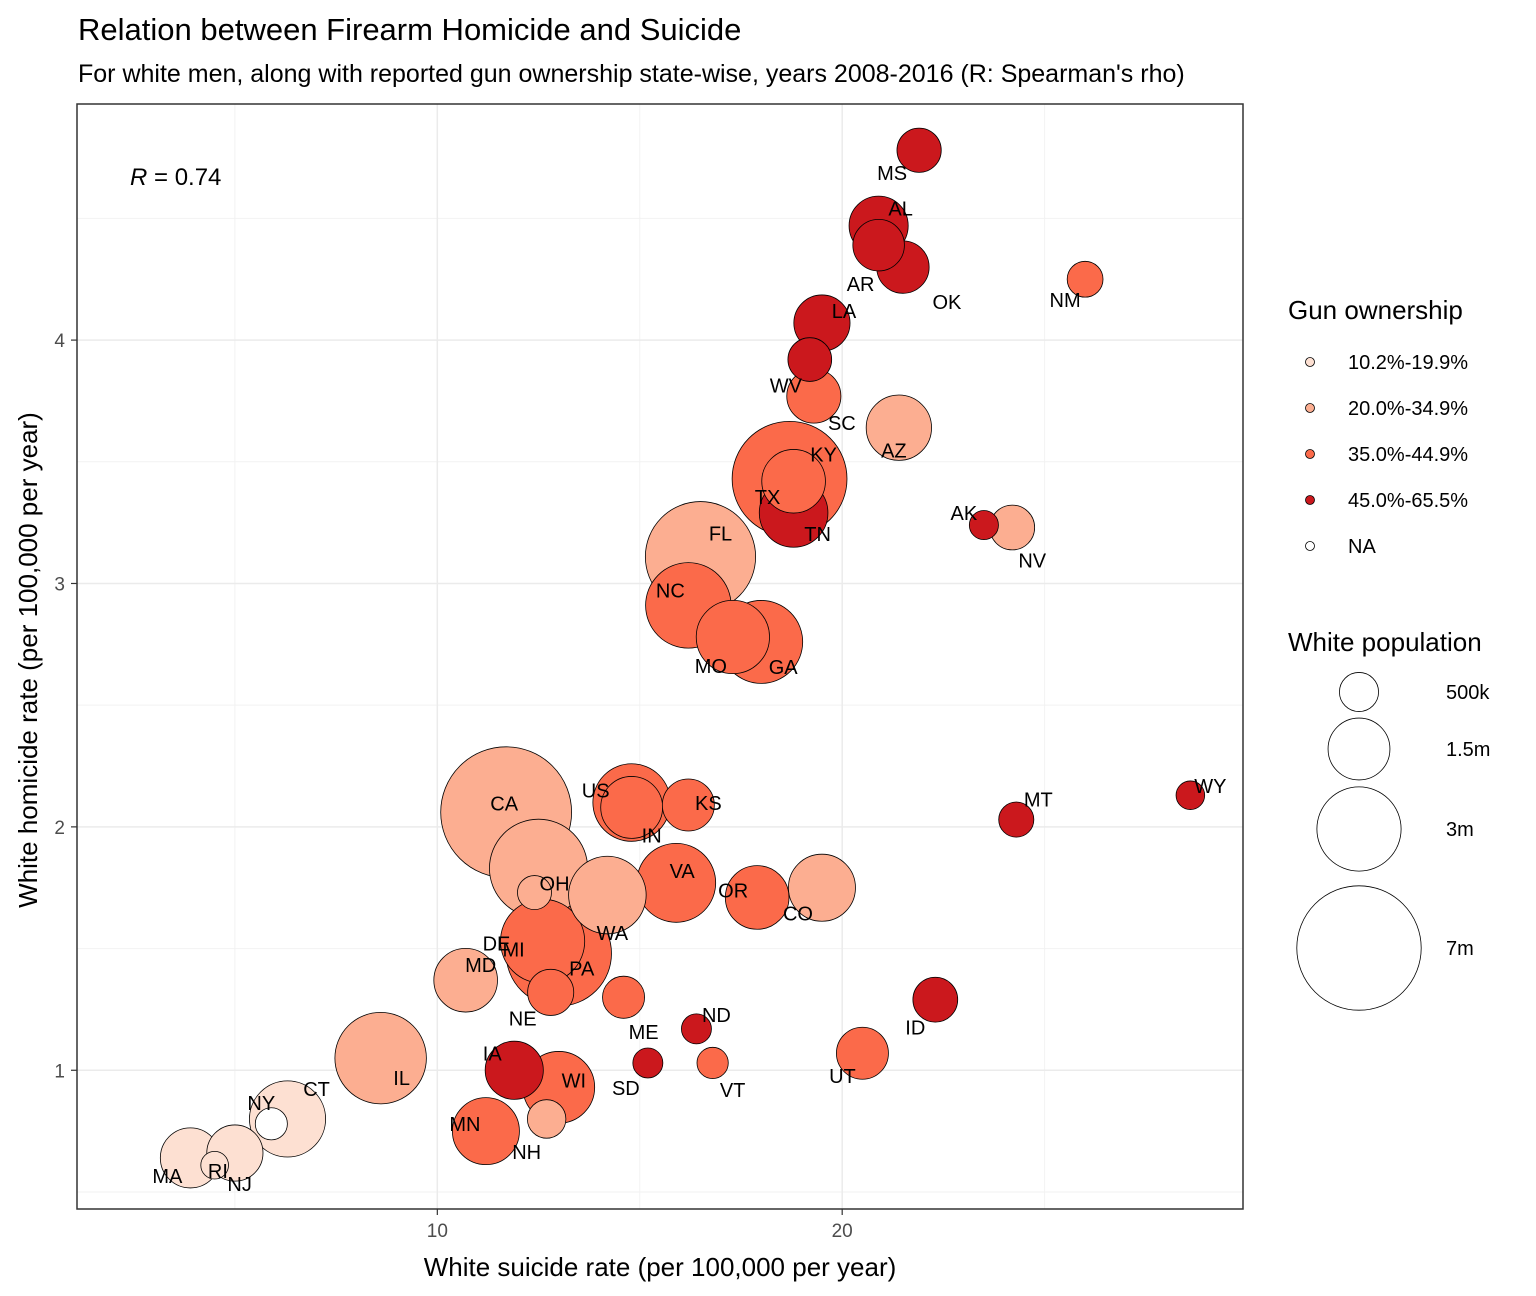 The width and height of the screenshot is (1536, 1296). What do you see at coordinates (526, 1153) in the screenshot?
I see `point-label-nh: NH` at bounding box center [526, 1153].